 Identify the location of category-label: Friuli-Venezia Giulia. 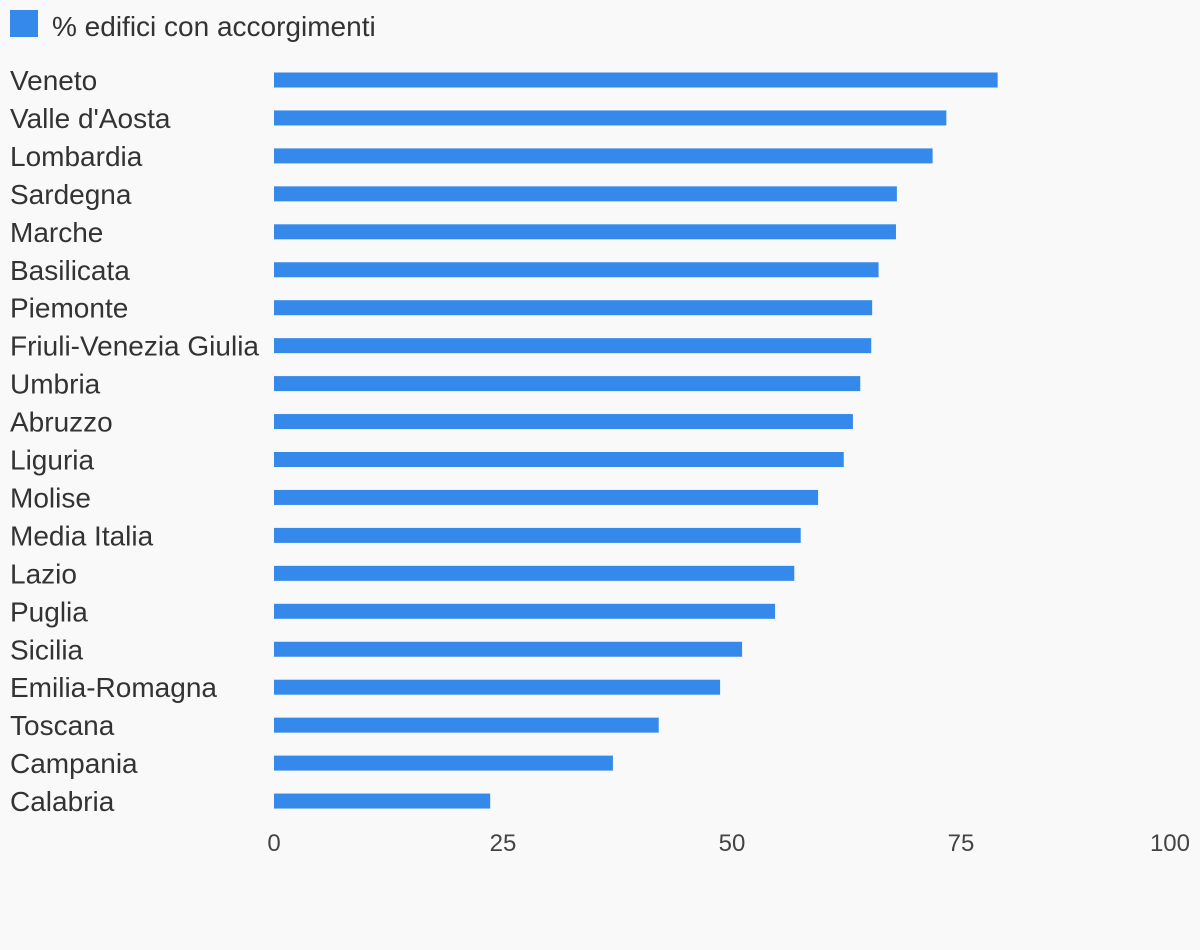
(134, 346).